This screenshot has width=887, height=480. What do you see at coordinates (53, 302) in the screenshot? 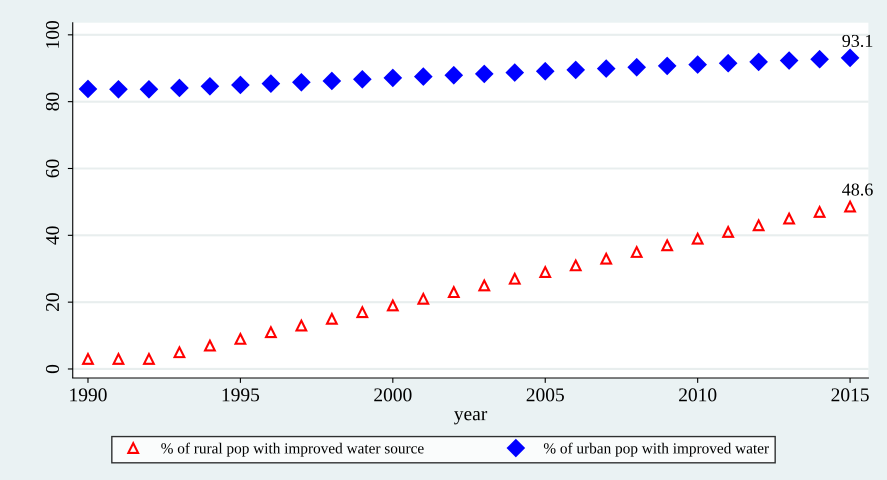
I see `y-tick-label: 20` at bounding box center [53, 302].